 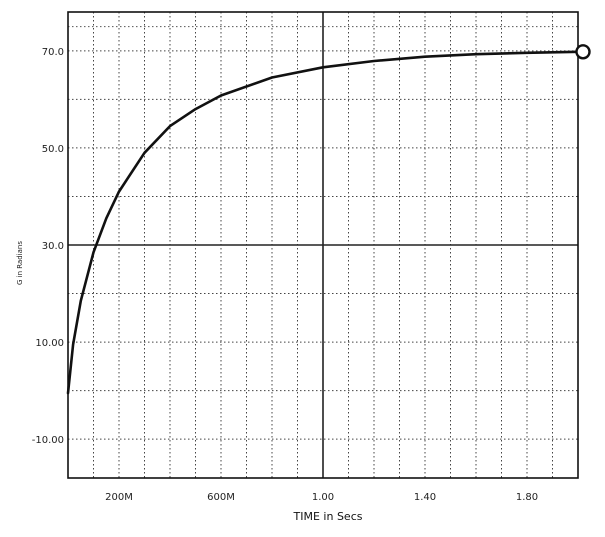 I want to click on x-tick-label: 1.40, so click(x=425, y=497).